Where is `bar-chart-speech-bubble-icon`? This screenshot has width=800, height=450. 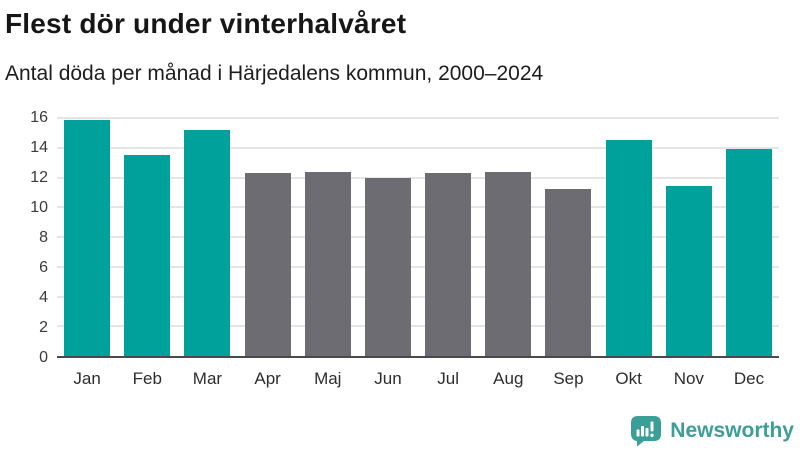
bar-chart-speech-bubble-icon is located at coordinates (646, 431).